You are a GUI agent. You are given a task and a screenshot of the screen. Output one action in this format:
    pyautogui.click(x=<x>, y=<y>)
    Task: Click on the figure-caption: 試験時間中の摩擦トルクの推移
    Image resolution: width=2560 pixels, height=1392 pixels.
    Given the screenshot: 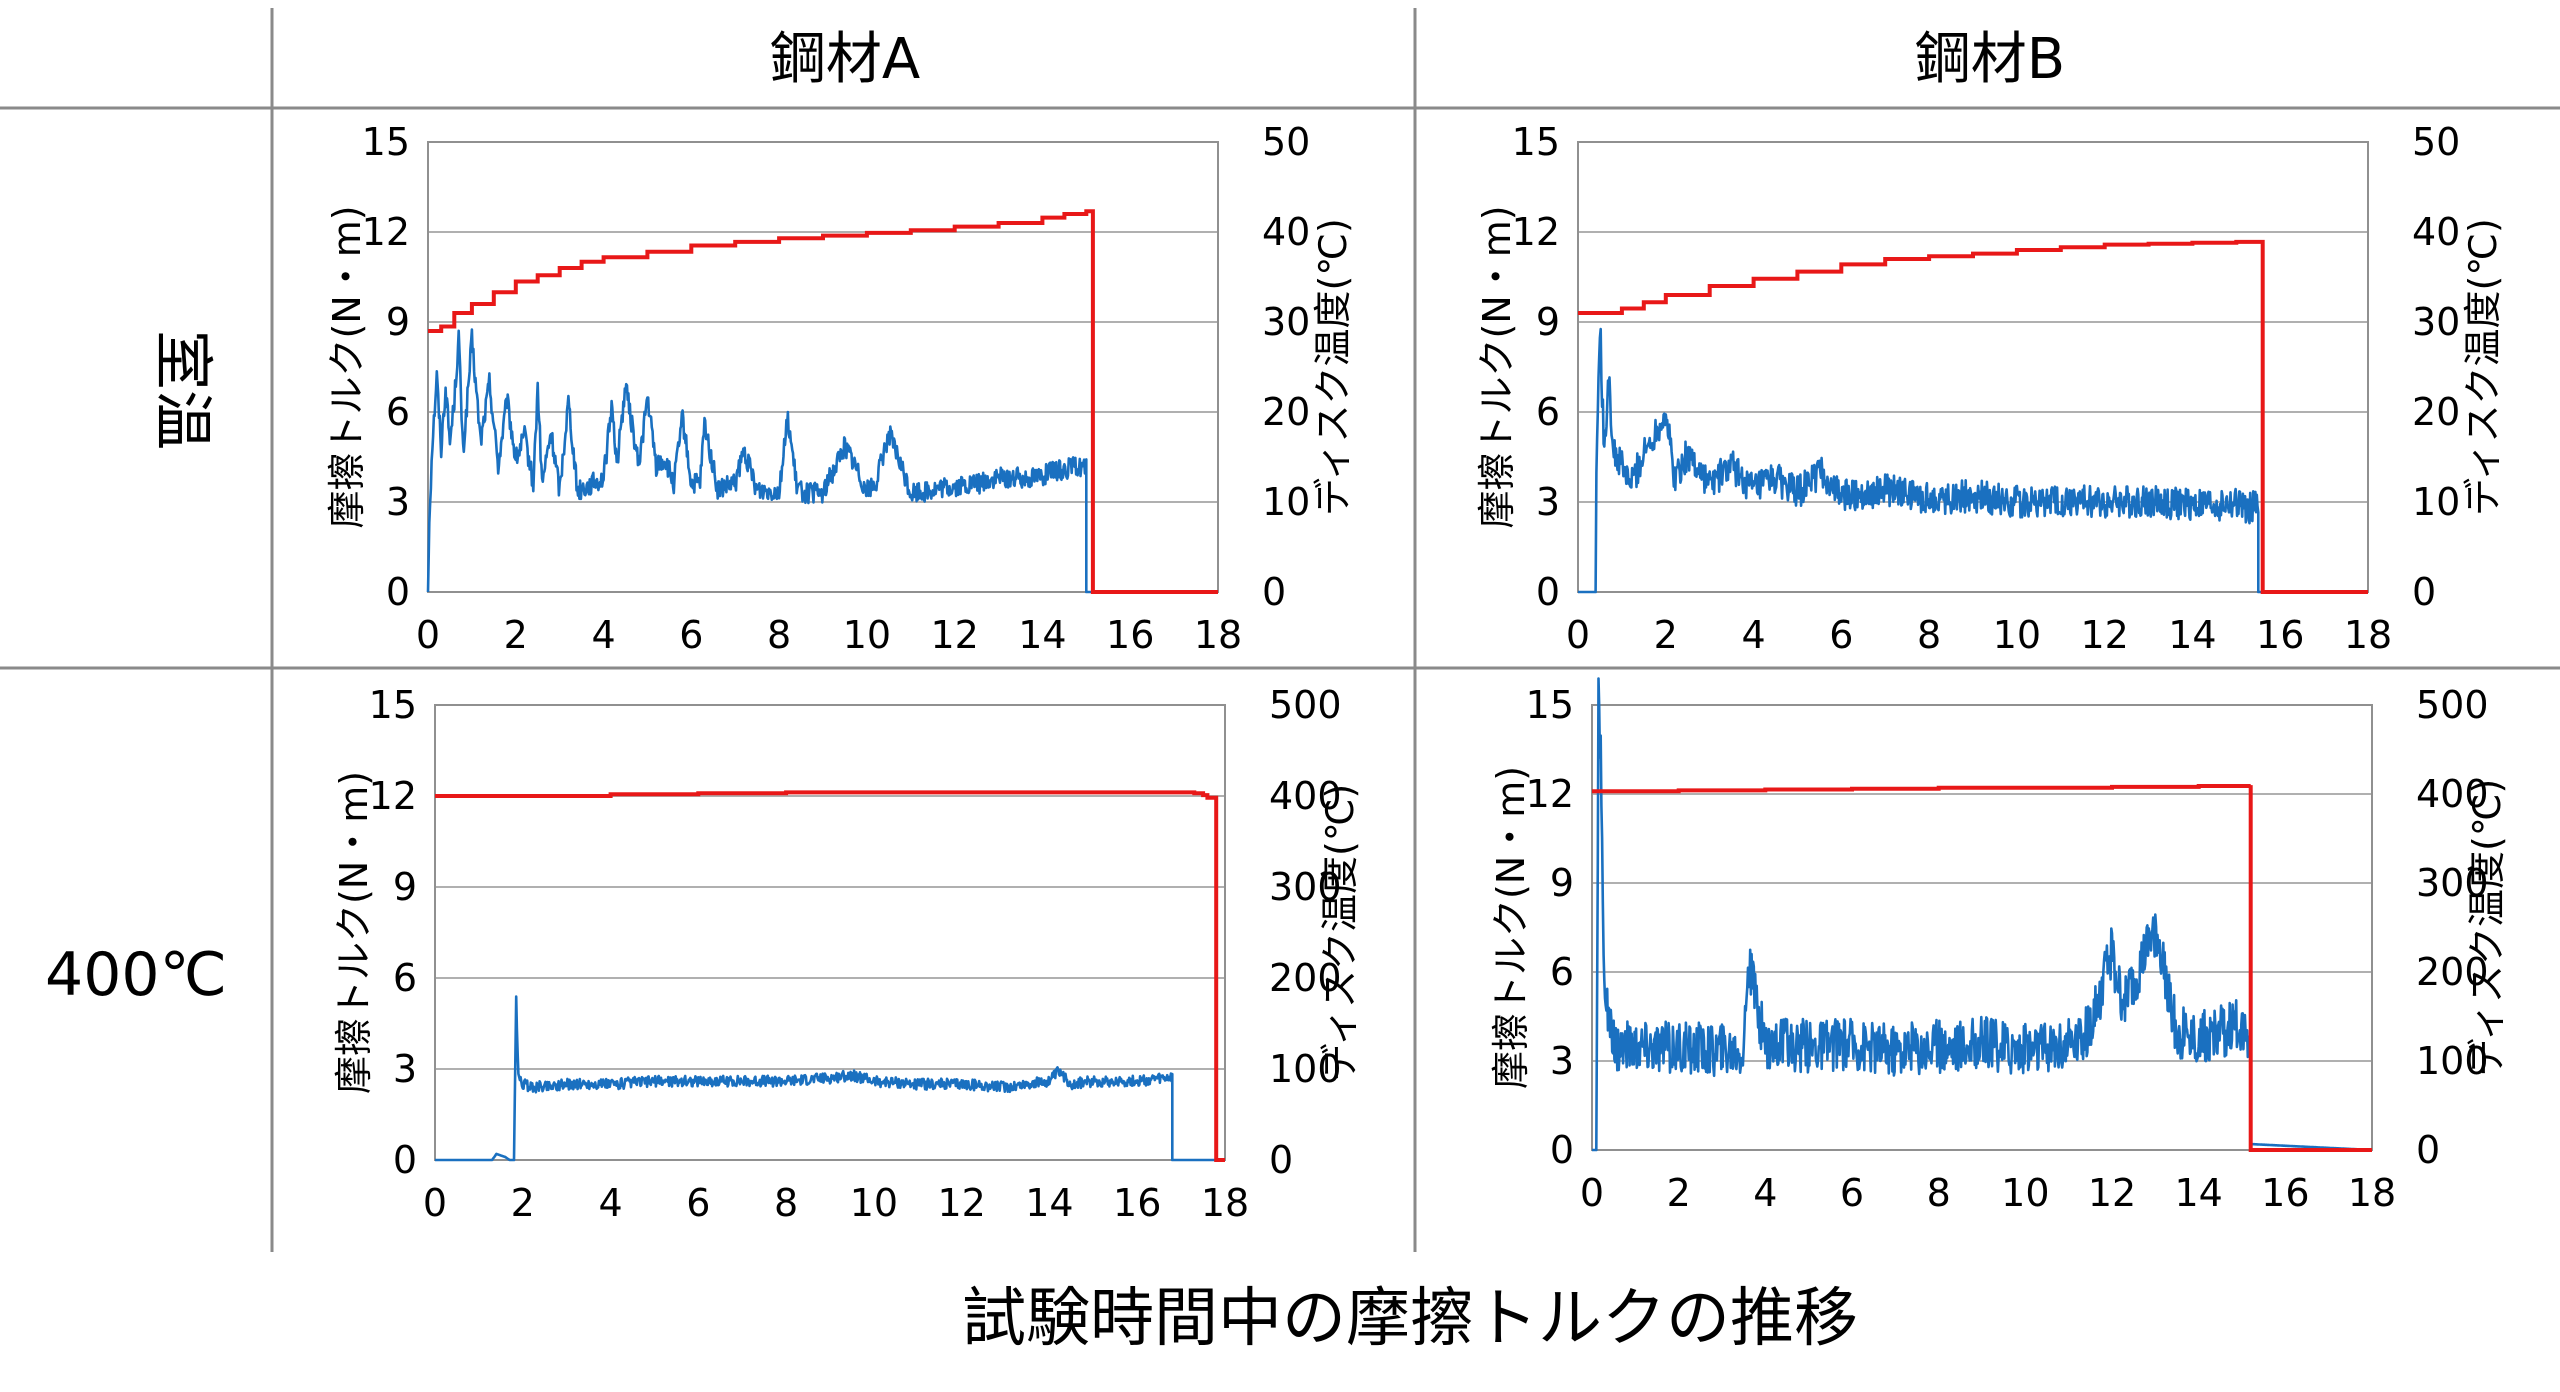 What is the action you would take?
    pyautogui.click(x=1410, y=1319)
    